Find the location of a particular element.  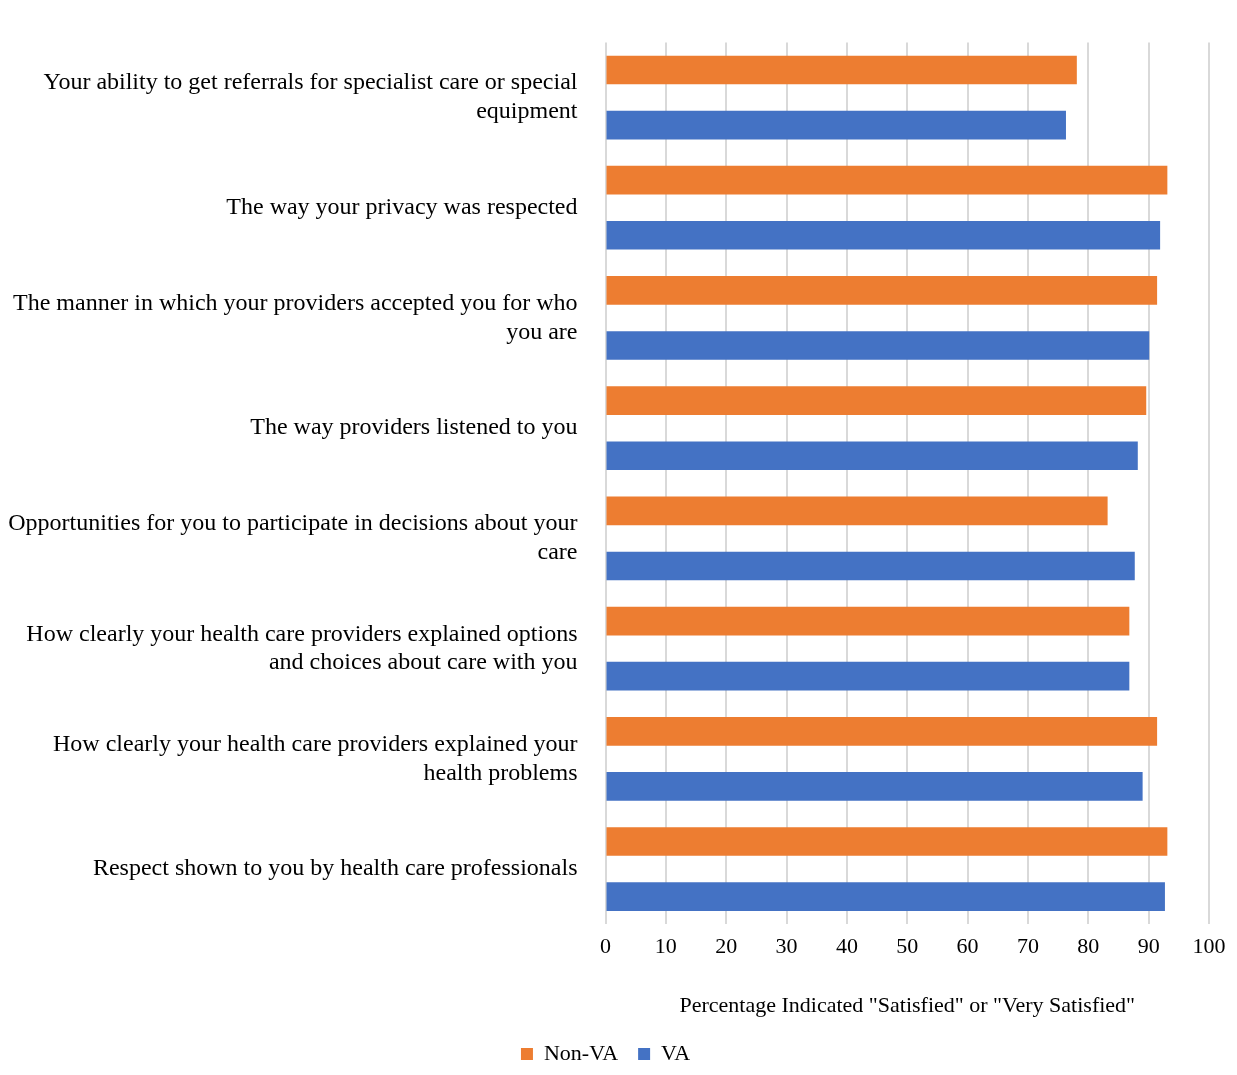

y-tick-label: Respect shown to you by health care professionals is located at coordinates (335, 867).